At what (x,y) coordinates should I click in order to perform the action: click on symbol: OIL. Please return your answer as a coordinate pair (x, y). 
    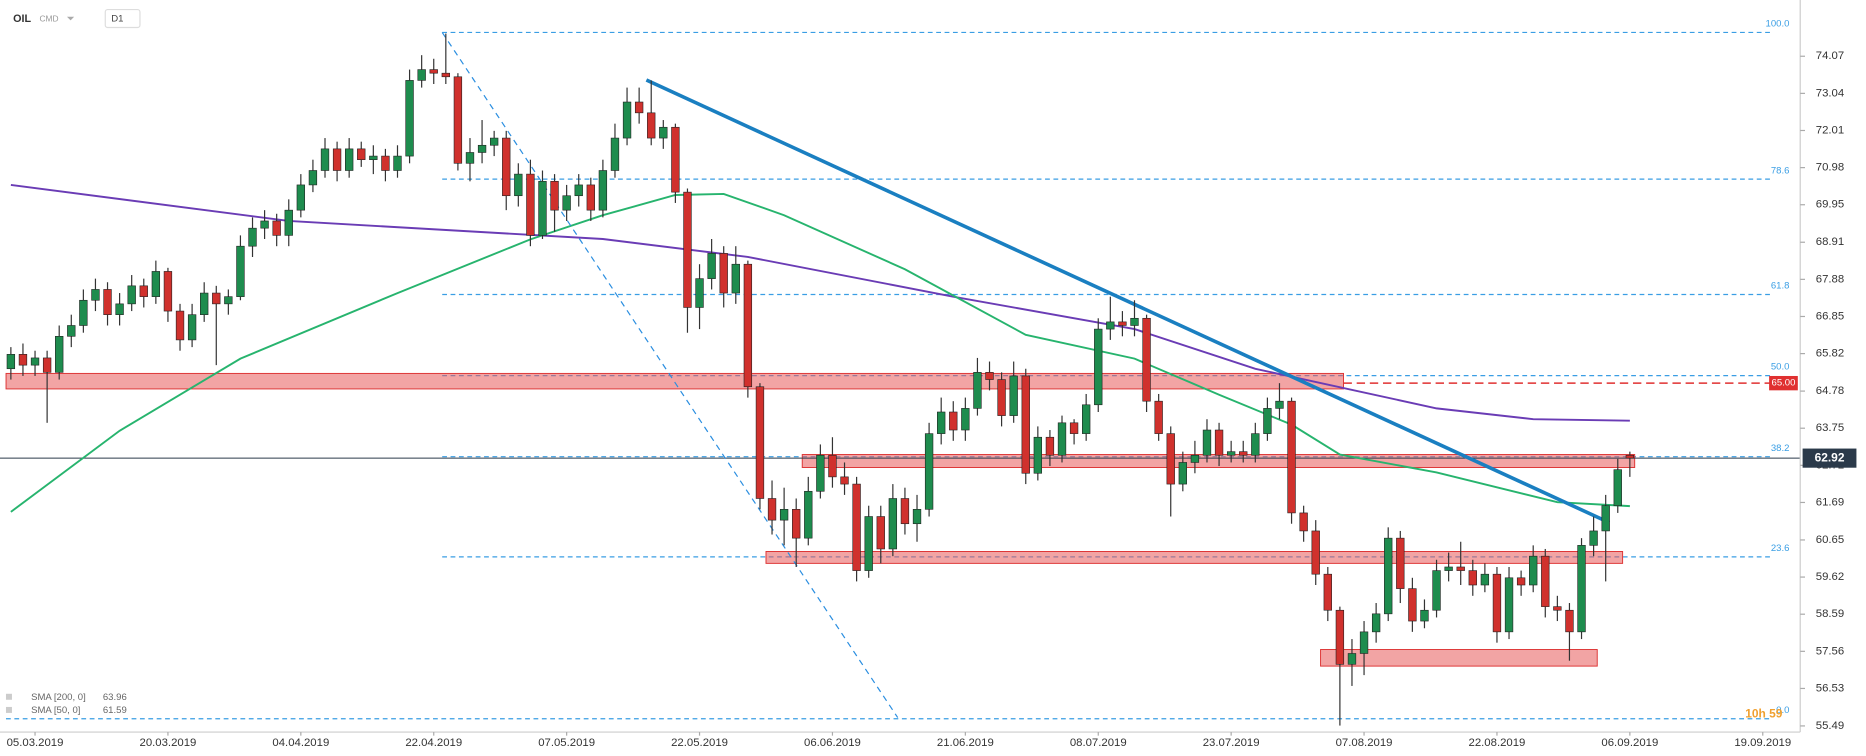
    Looking at the image, I should click on (22, 19).